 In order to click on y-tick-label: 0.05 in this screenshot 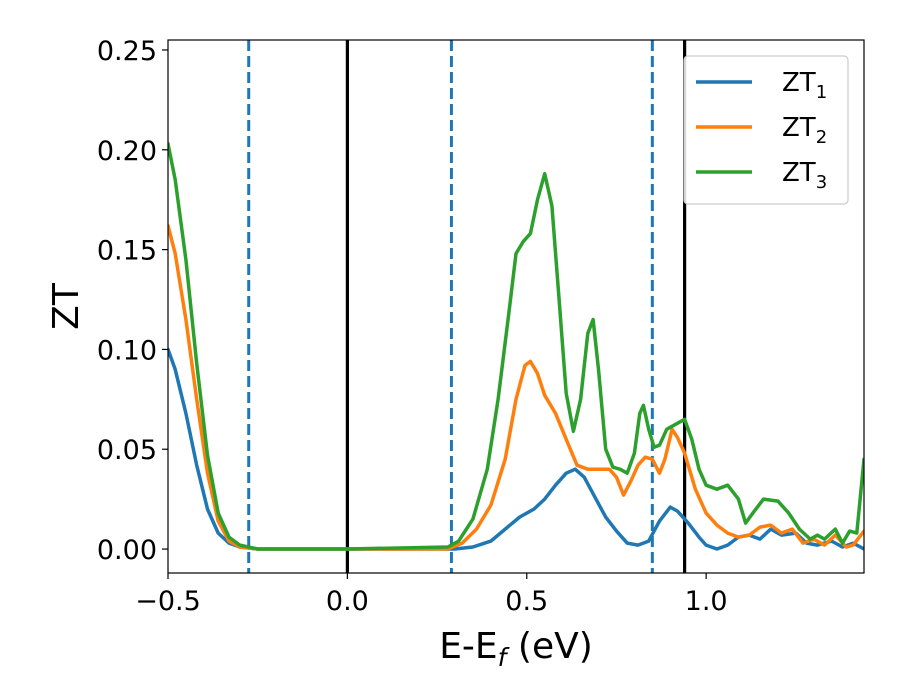, I will do `click(127, 450)`.